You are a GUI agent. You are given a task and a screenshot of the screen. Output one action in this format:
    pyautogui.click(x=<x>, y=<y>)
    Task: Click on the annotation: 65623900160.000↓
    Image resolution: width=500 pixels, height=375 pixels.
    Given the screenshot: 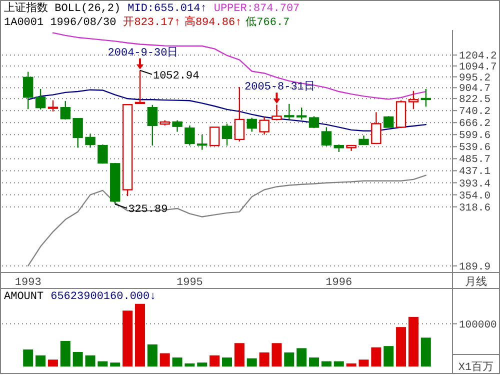 What is the action you would take?
    pyautogui.click(x=103, y=297)
    